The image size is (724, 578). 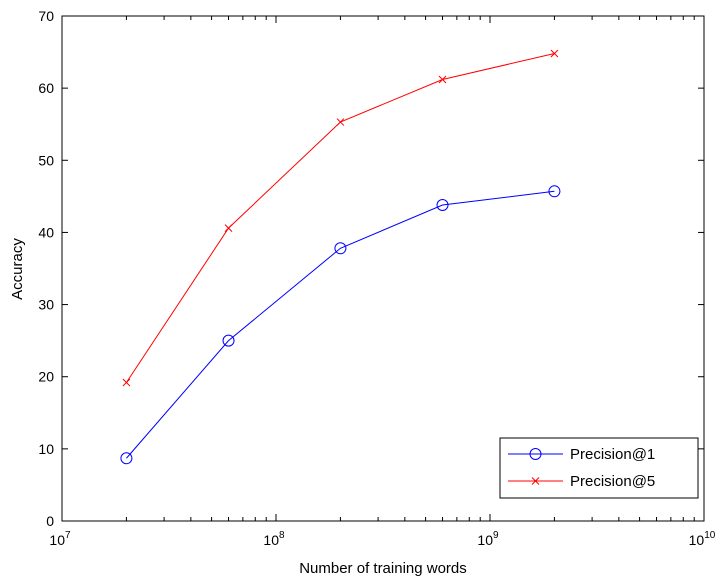 What do you see at coordinates (50, 521) in the screenshot?
I see `y-tick-label: 0` at bounding box center [50, 521].